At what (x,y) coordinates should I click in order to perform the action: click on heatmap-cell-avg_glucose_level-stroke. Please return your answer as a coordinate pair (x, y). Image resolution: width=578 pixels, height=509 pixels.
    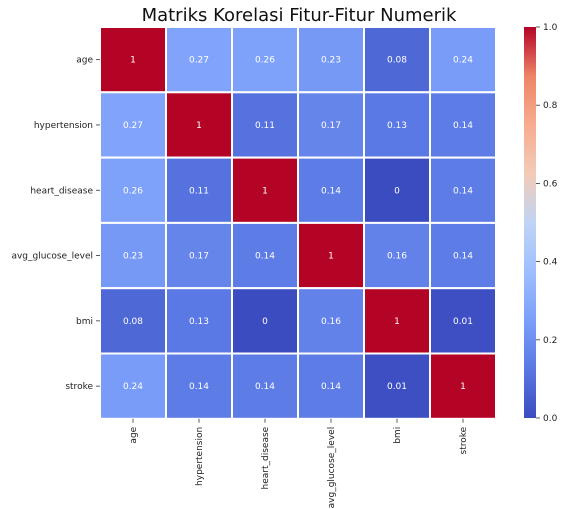
    Looking at the image, I should click on (463, 255).